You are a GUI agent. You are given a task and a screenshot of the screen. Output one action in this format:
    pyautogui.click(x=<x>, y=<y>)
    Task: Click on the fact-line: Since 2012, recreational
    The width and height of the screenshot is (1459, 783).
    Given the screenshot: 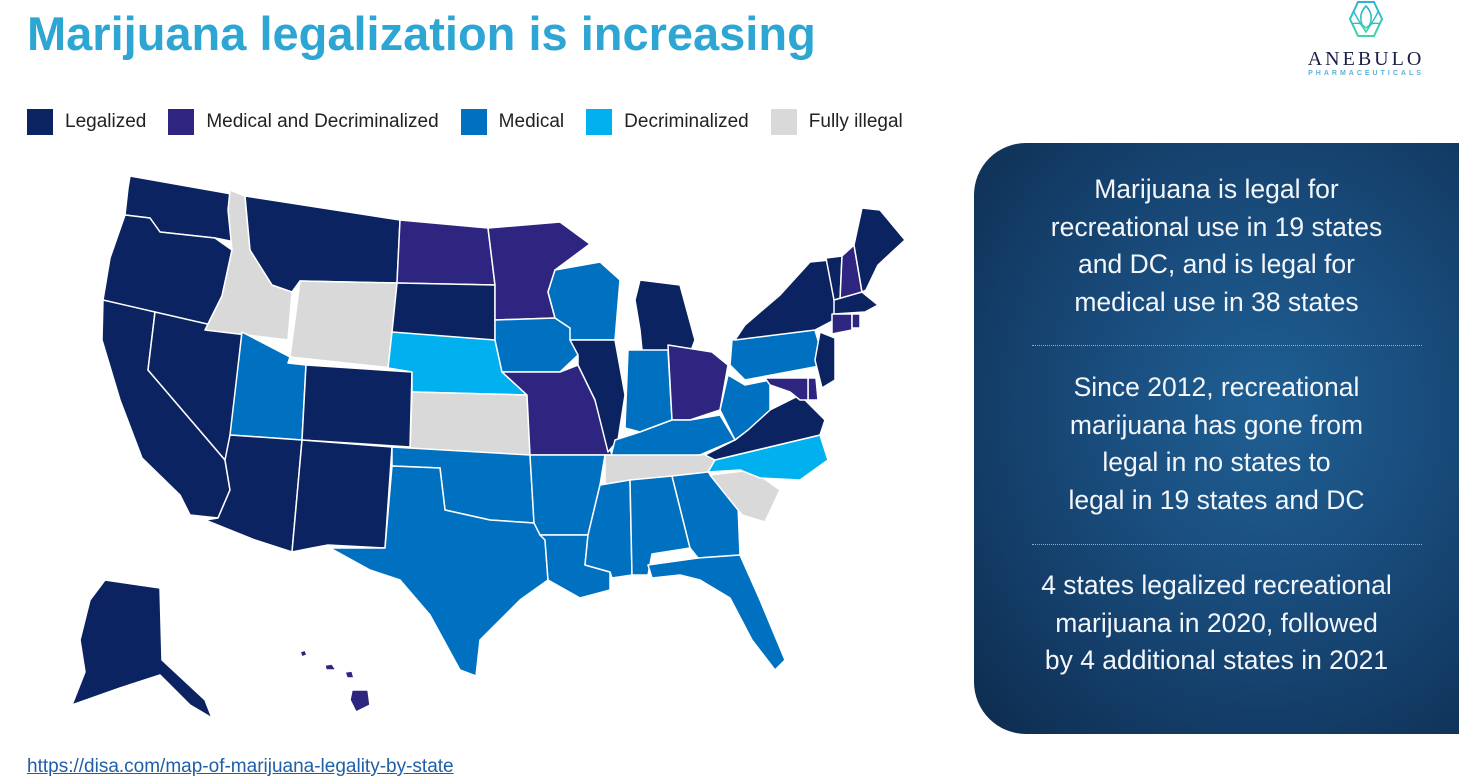 What is the action you would take?
    pyautogui.click(x=1216, y=387)
    